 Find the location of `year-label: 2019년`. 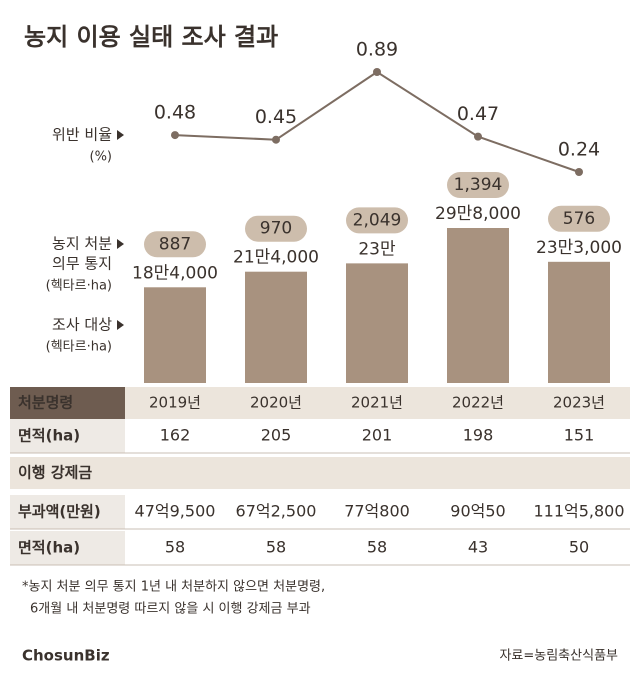

year-label: 2019년 is located at coordinates (175, 403).